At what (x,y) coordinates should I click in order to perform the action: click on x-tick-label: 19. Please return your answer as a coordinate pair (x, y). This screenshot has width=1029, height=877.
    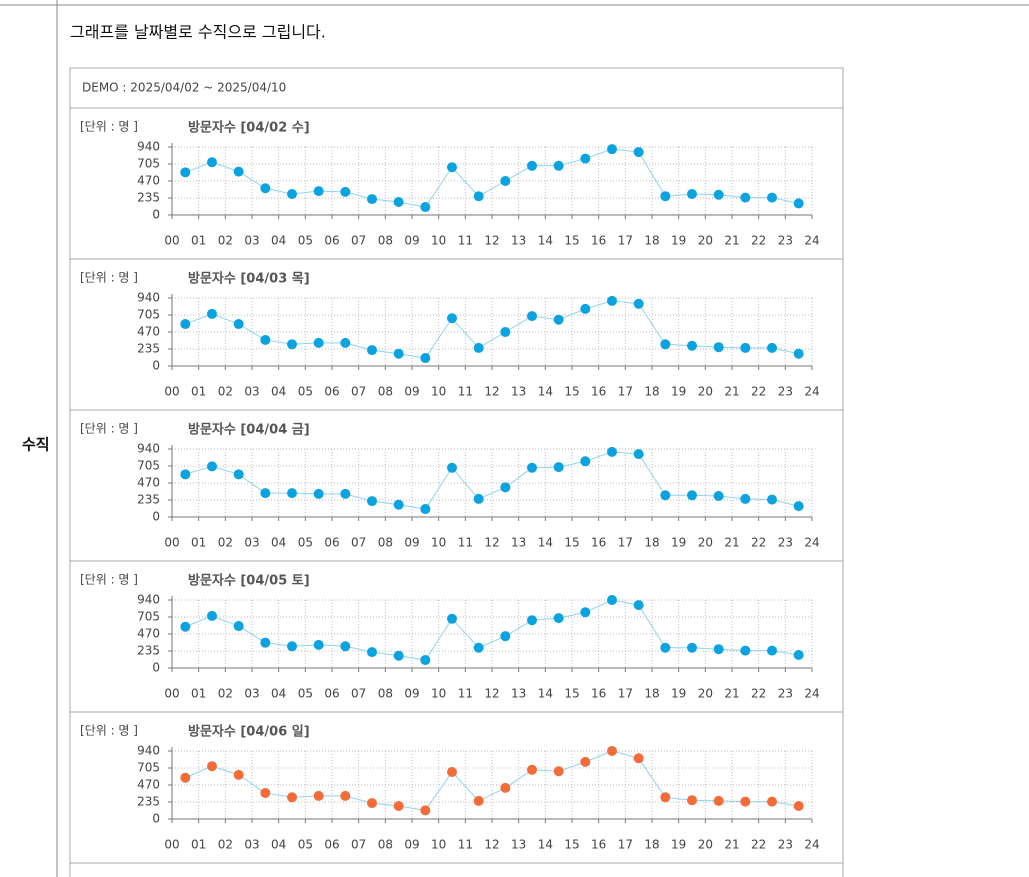
    Looking at the image, I should click on (678, 392).